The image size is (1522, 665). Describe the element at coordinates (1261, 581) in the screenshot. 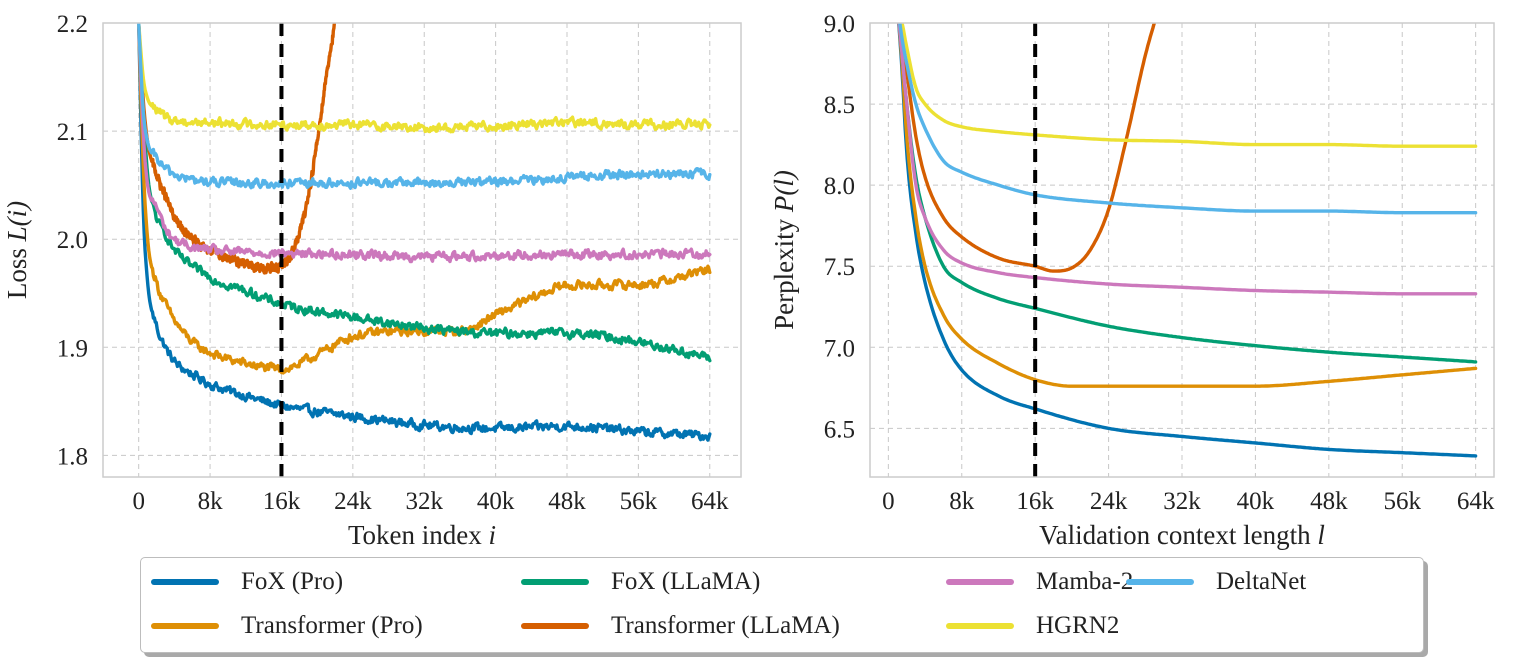

I see `legend-label: DeltaNet` at that location.